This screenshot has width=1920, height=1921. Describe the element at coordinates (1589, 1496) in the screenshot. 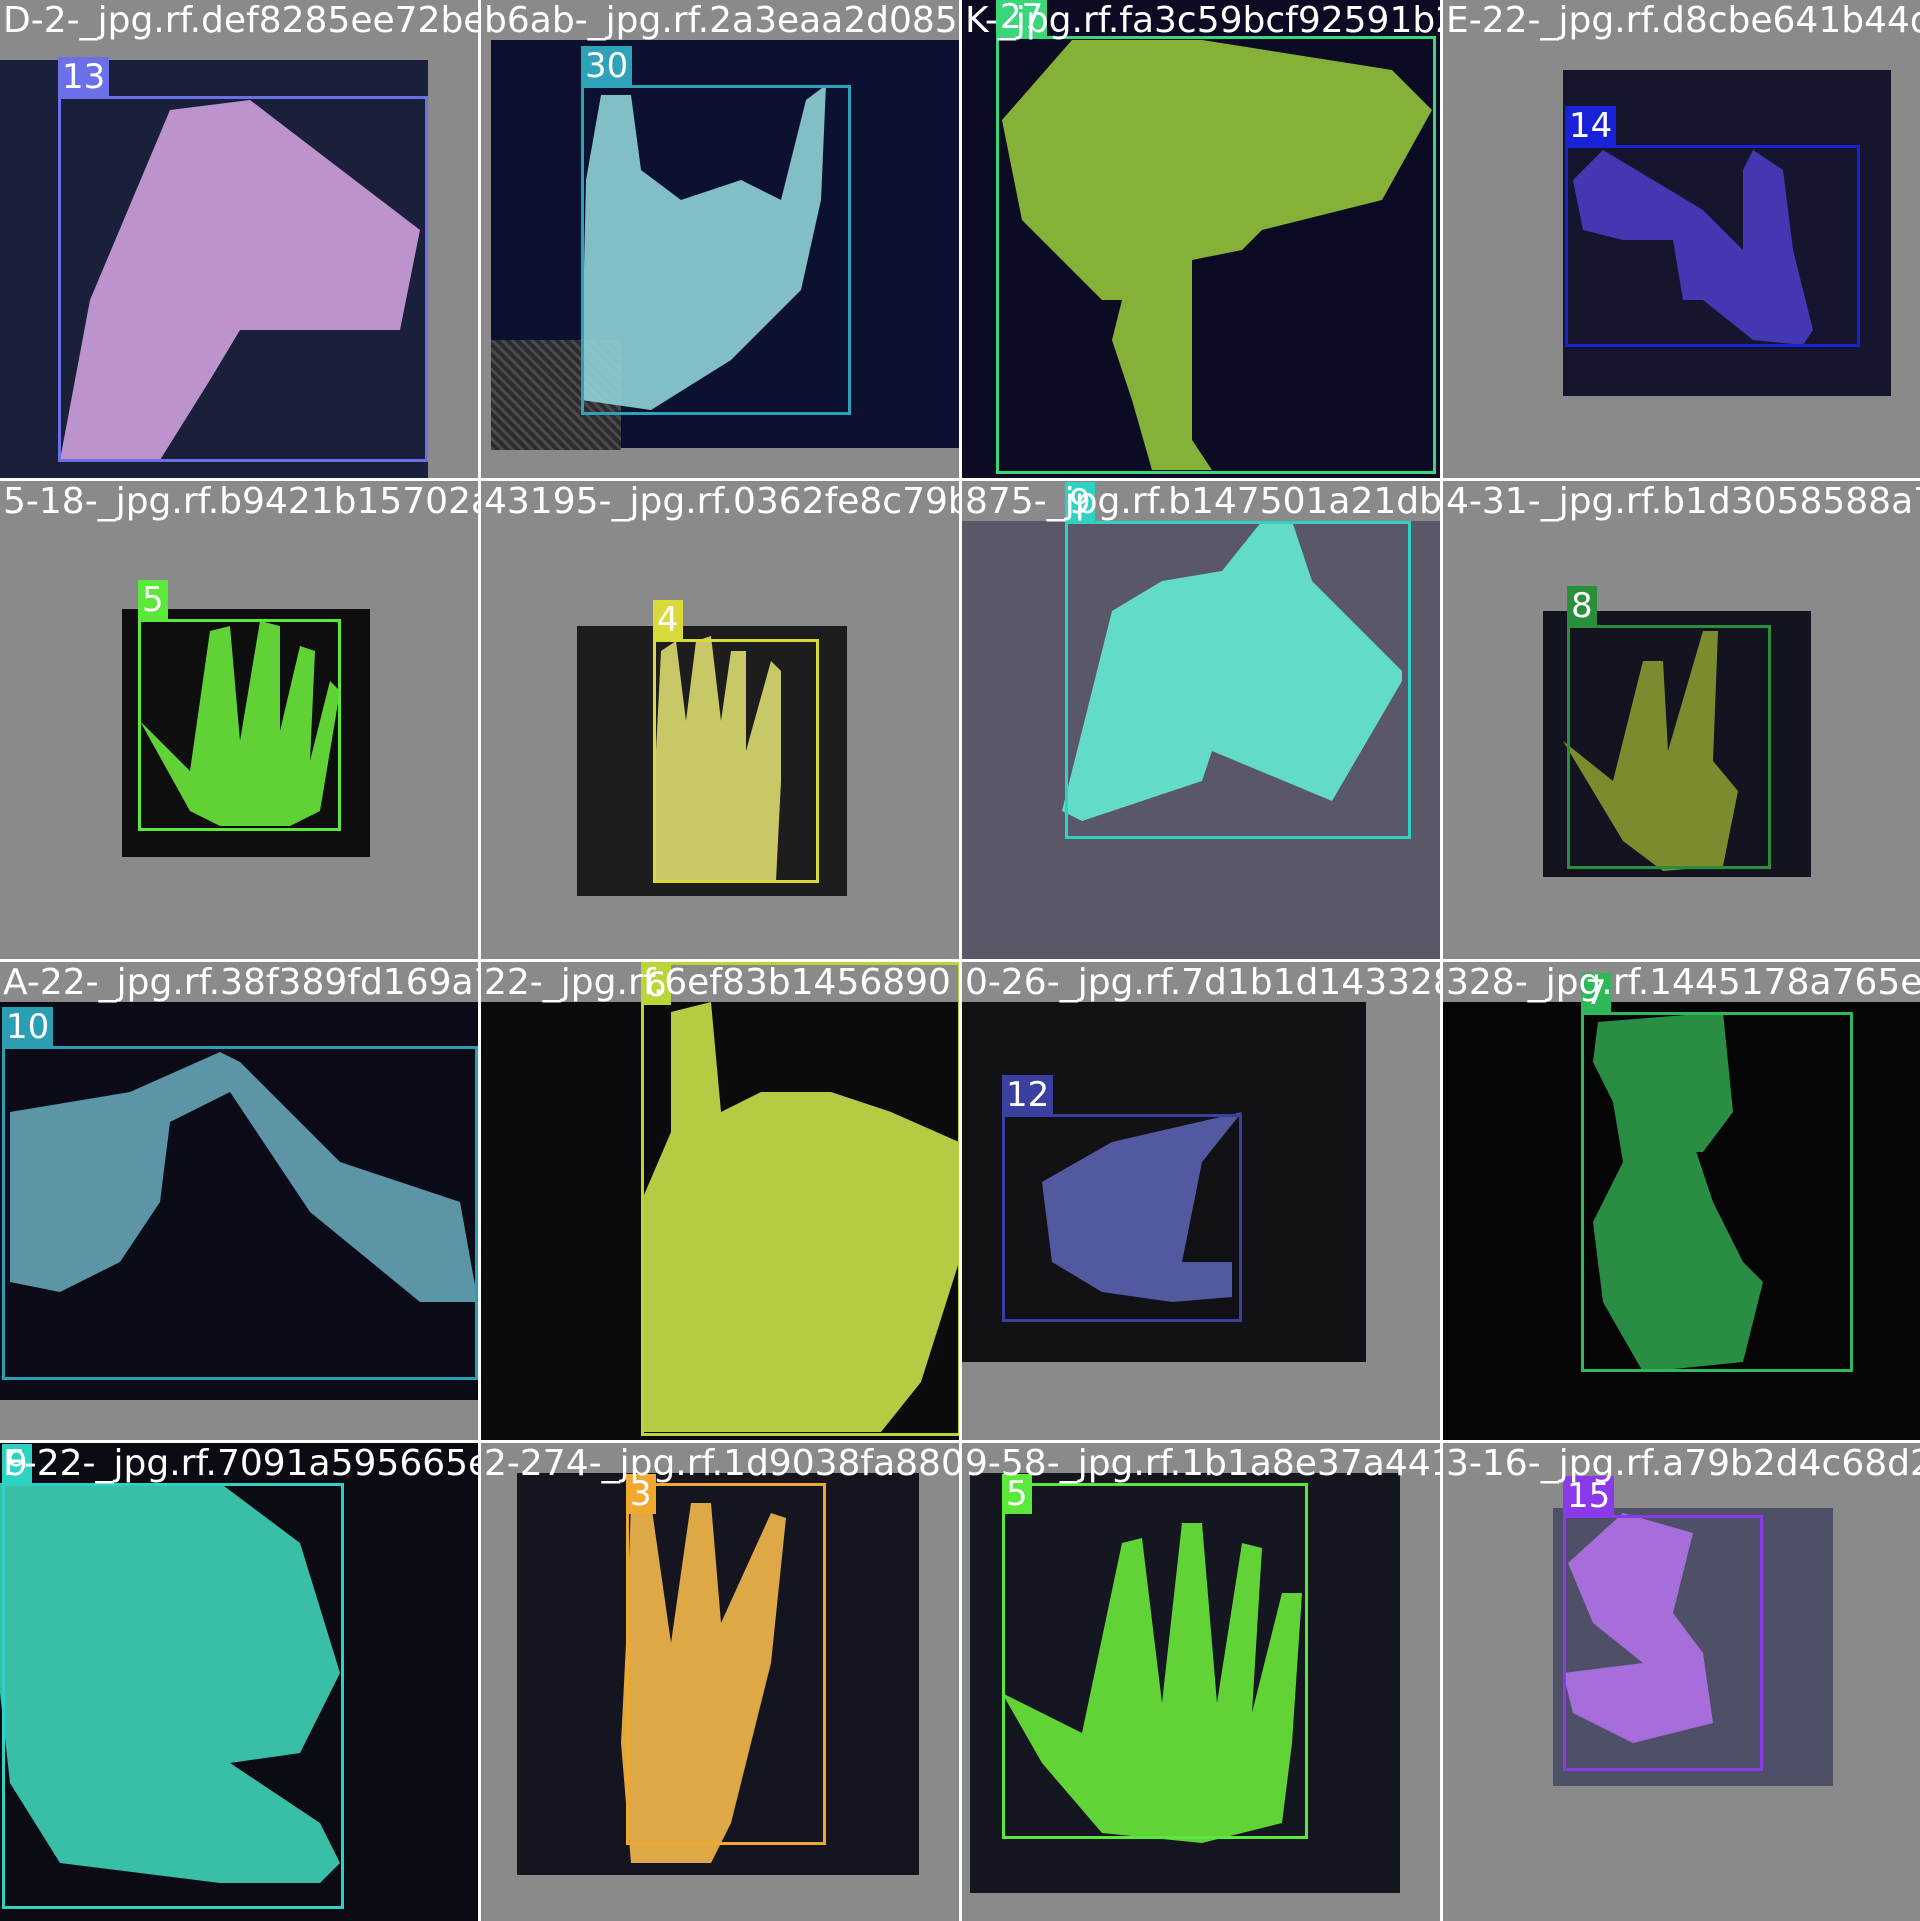

I see `class-label: 15` at that location.